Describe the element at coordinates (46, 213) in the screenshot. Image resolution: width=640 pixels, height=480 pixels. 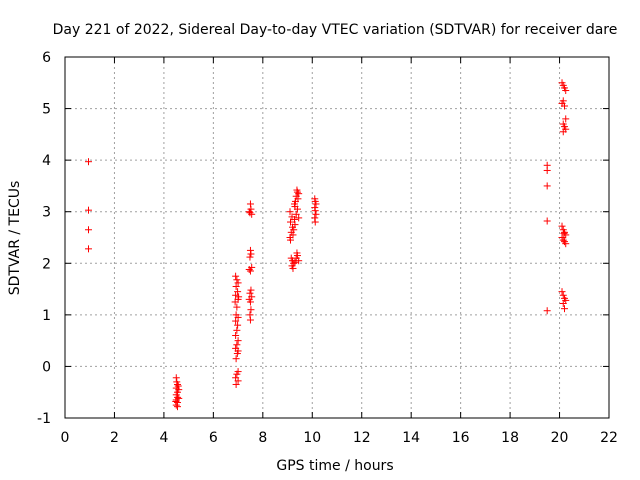
I see `y-tick-label: 3` at that location.